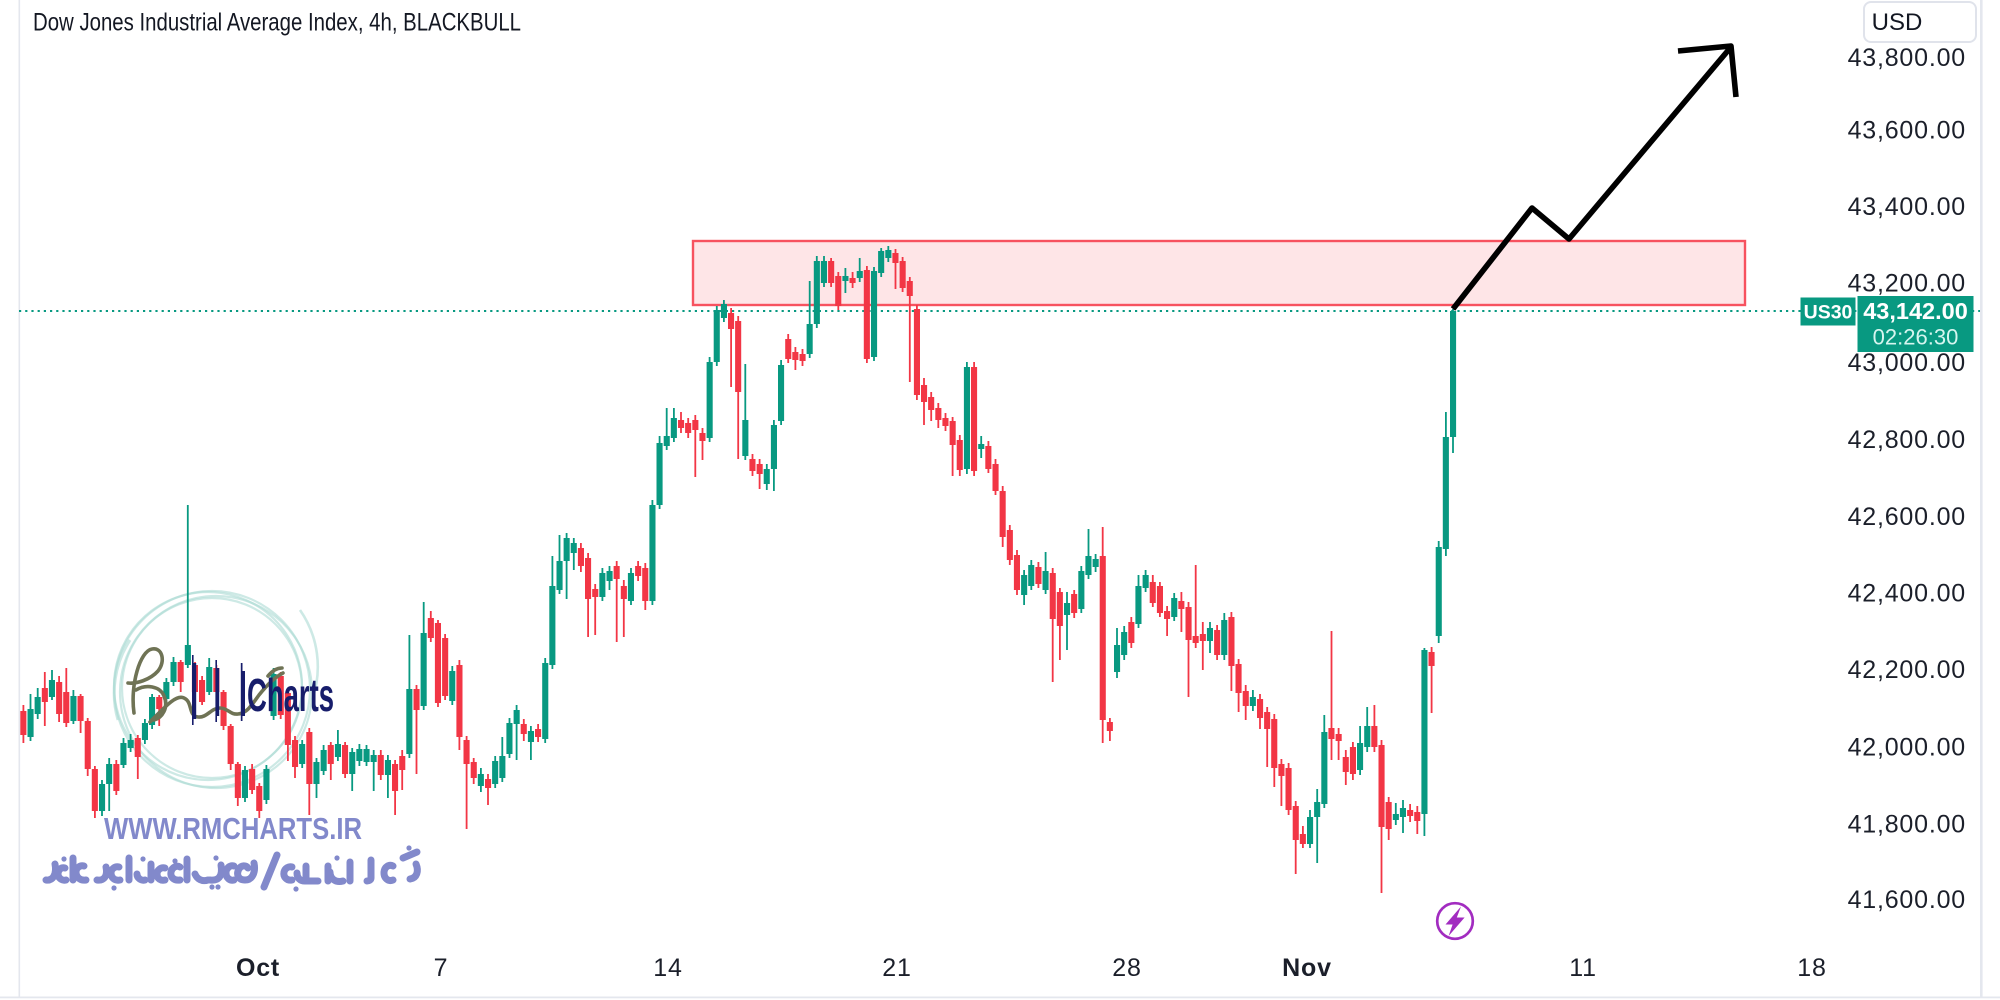 The width and height of the screenshot is (2000, 1000). Describe the element at coordinates (233, 828) in the screenshot. I see `svg-text: WWW.RMCHARTS.IR` at that location.